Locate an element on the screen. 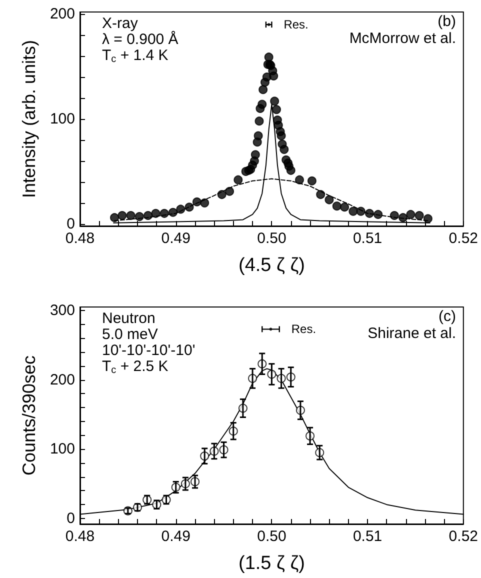  annotation: 10'-10'-10'-10' is located at coordinates (149, 350).